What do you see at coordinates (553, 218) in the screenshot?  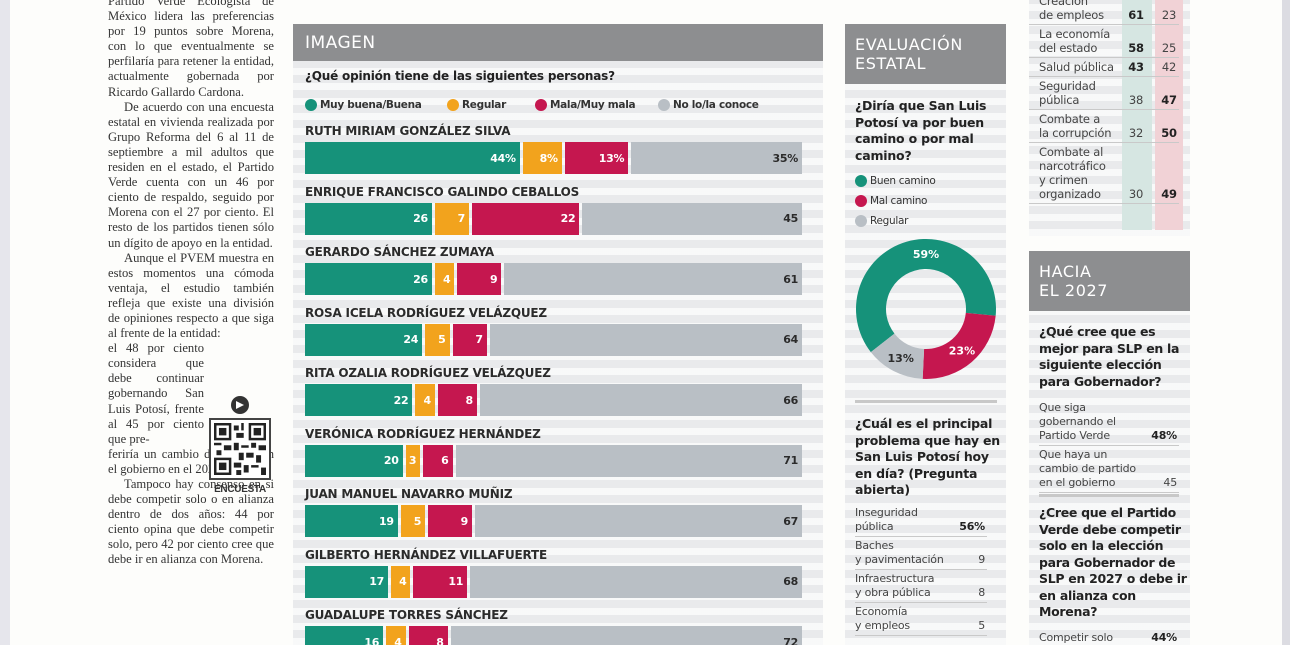 I see `stacked-bar: 26 7 22 45` at bounding box center [553, 218].